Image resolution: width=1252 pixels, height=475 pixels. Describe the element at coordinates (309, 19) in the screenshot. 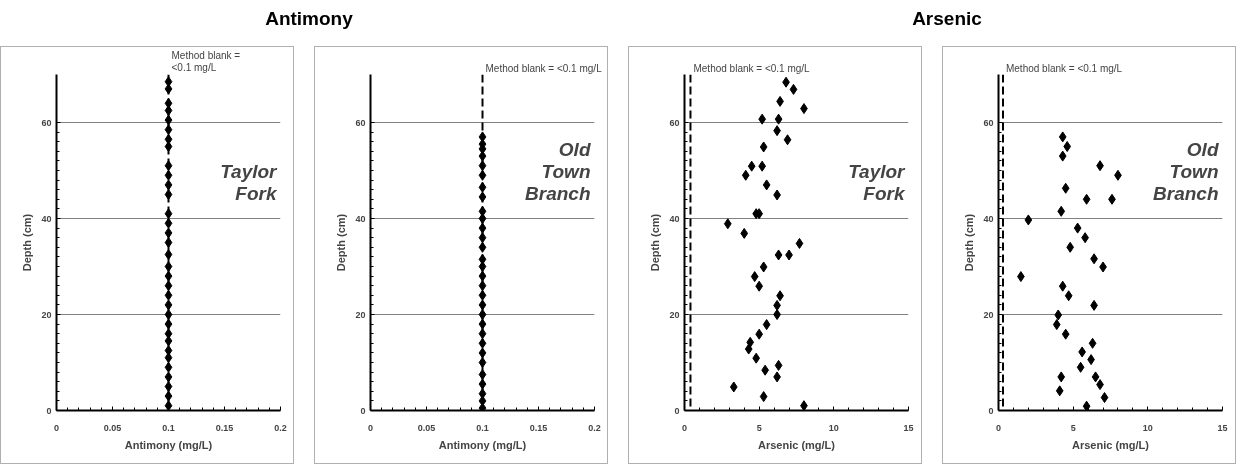

I see `chart-title: Antimony` at that location.